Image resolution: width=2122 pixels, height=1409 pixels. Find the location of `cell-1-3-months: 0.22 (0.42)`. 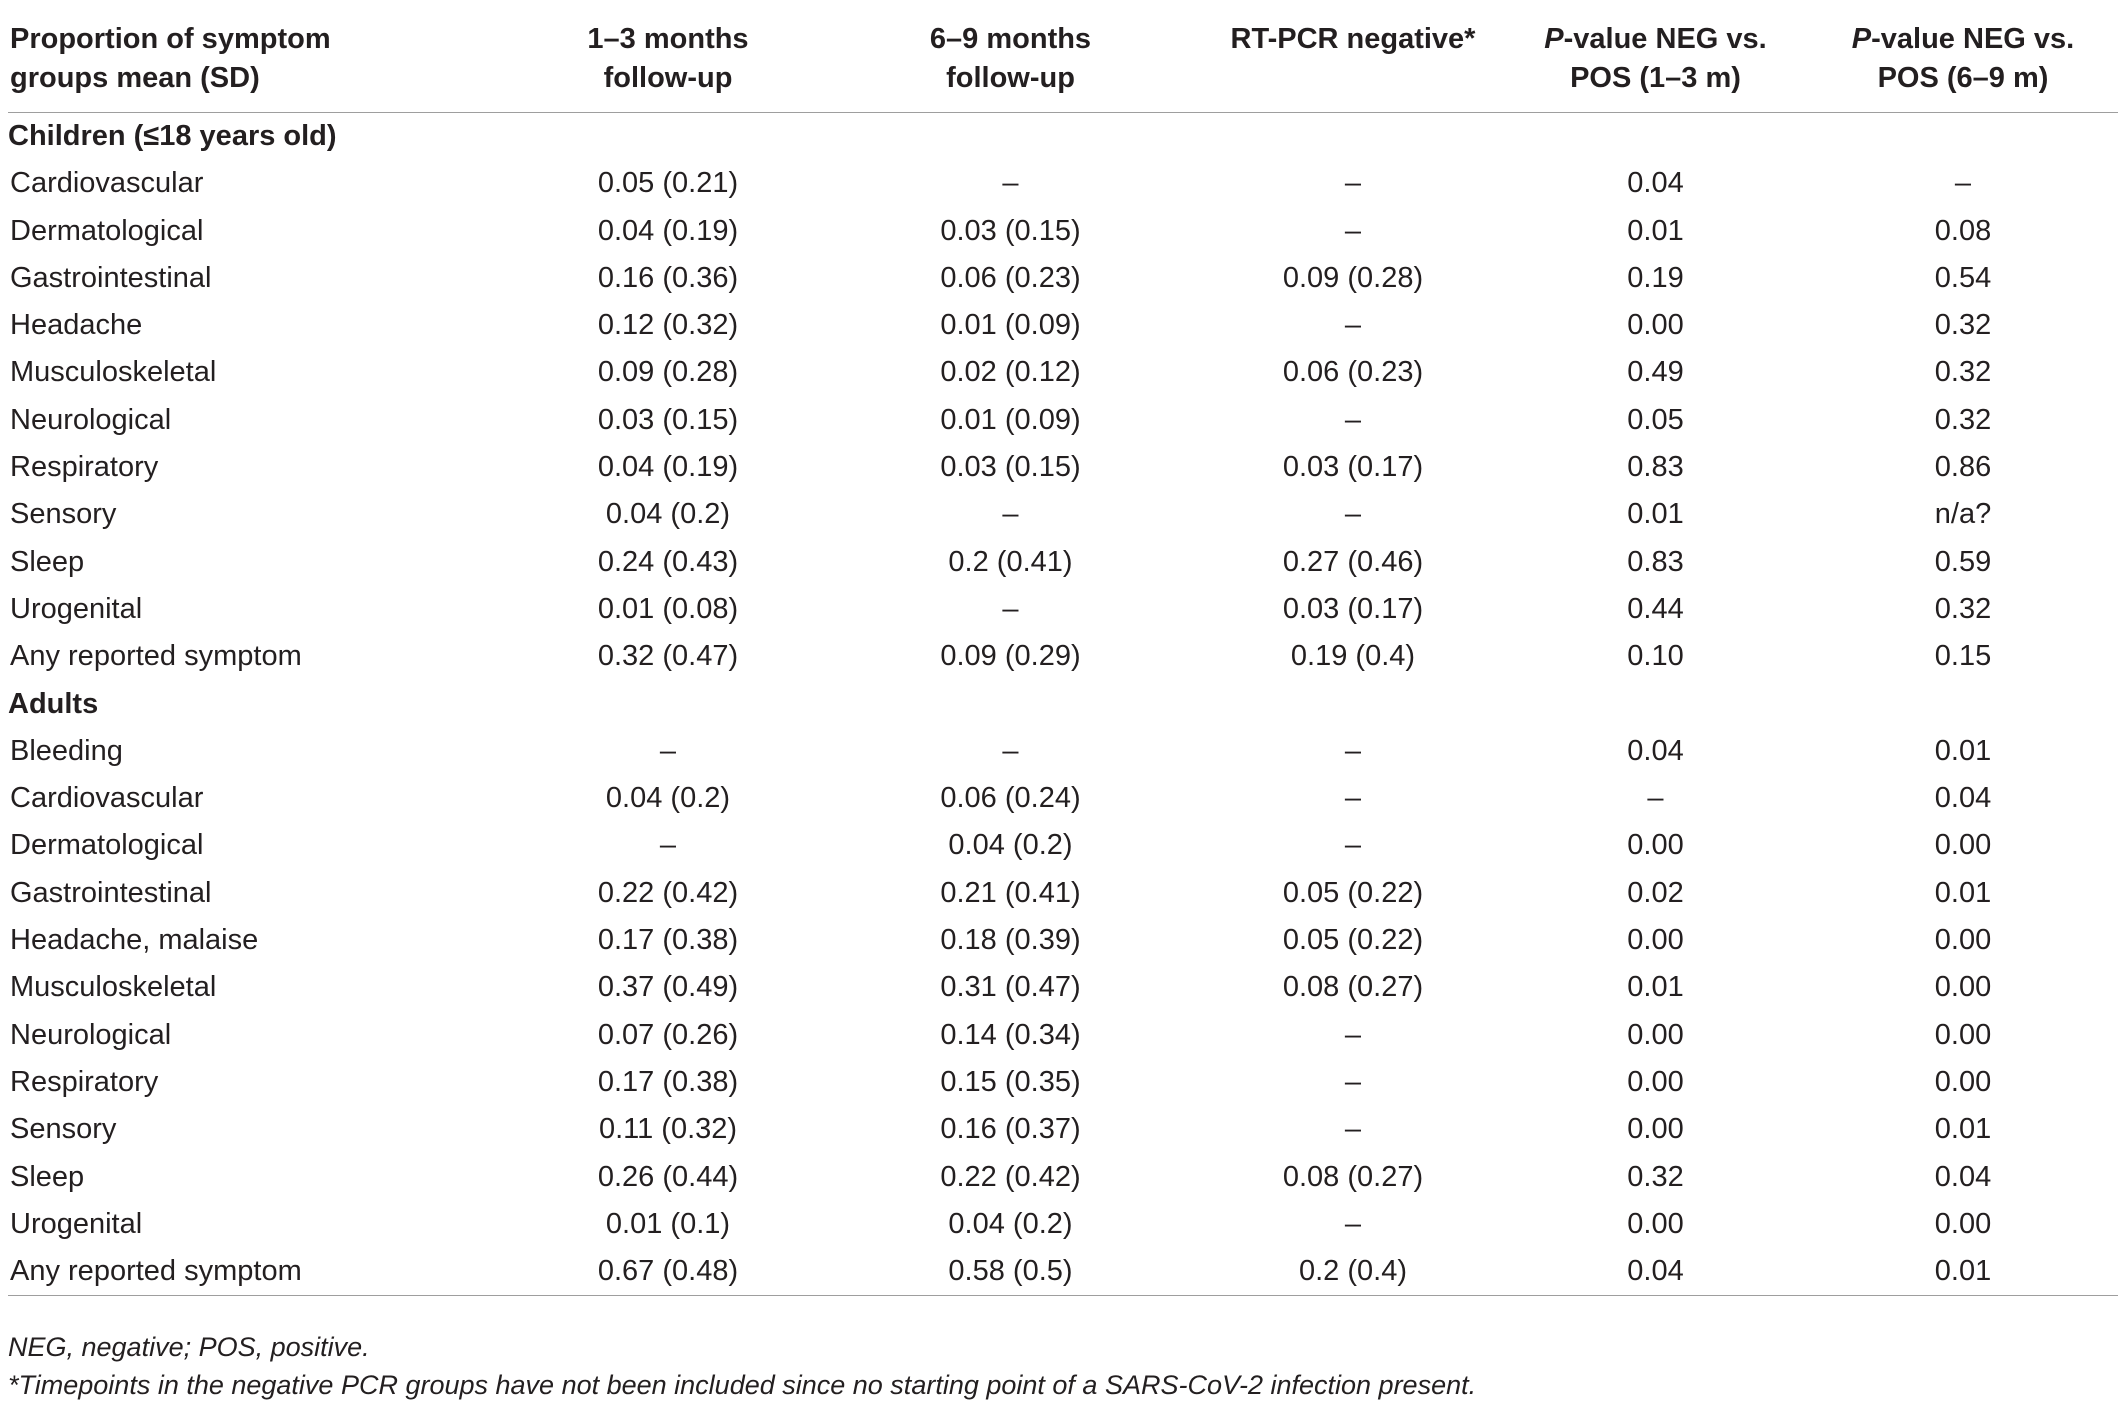

cell-1-3-months: 0.22 (0.42) is located at coordinates (668, 892).